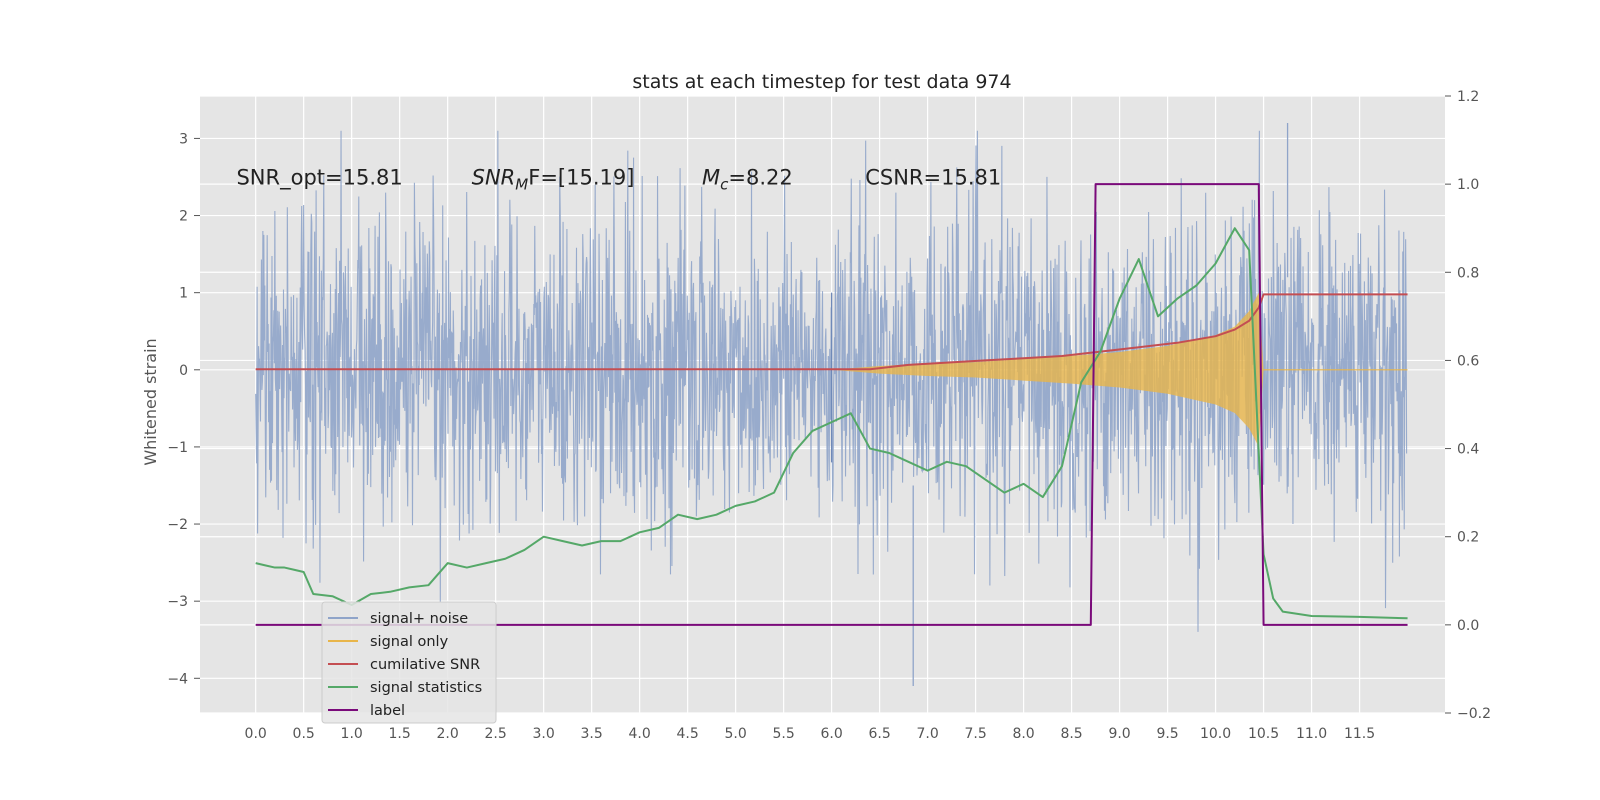  What do you see at coordinates (409, 642) in the screenshot?
I see `legend-label: signal only` at bounding box center [409, 642].